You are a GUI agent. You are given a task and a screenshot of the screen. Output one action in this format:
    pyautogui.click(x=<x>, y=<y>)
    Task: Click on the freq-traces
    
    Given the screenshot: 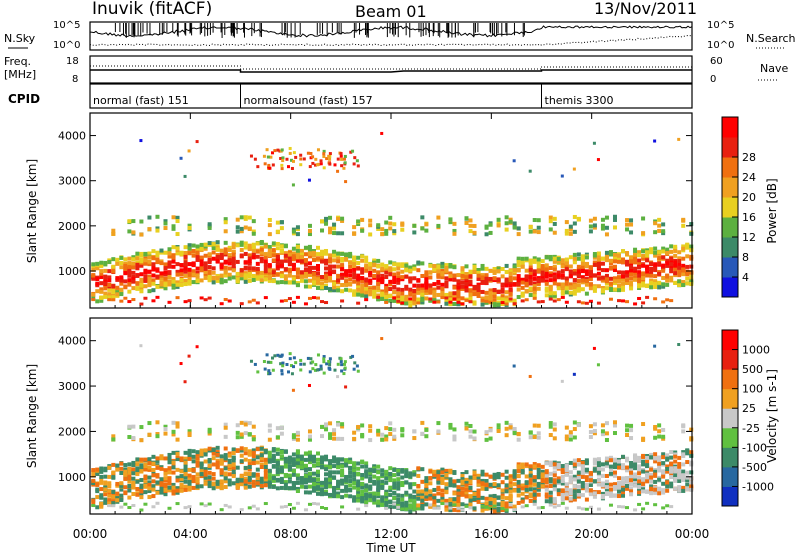 What is the action you would take?
    pyautogui.click(x=391, y=69)
    